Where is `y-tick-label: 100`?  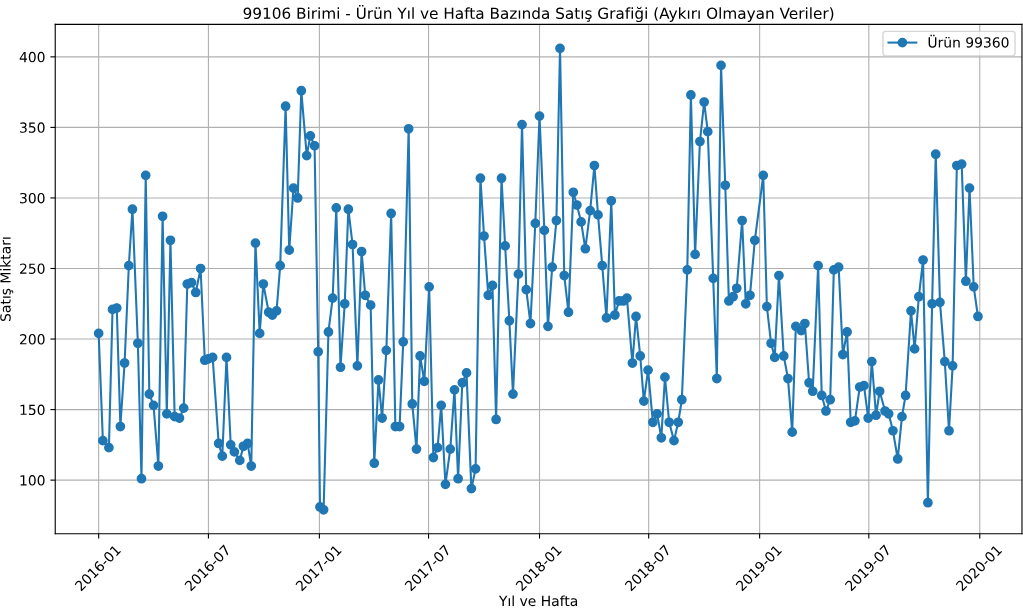
y-tick-label: 100 is located at coordinates (32, 480).